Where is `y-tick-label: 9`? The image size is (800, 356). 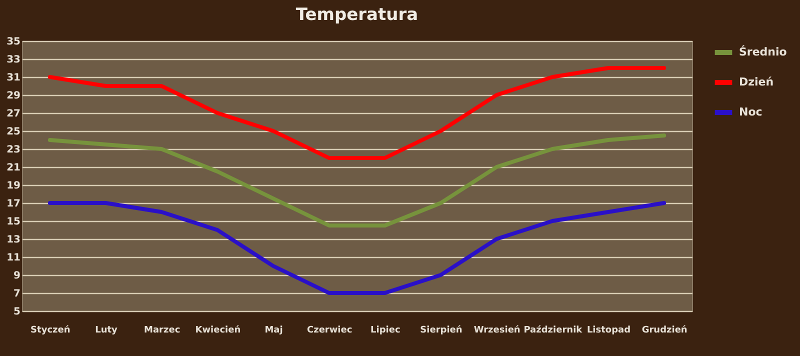
y-tick-label: 9 is located at coordinates (17, 276).